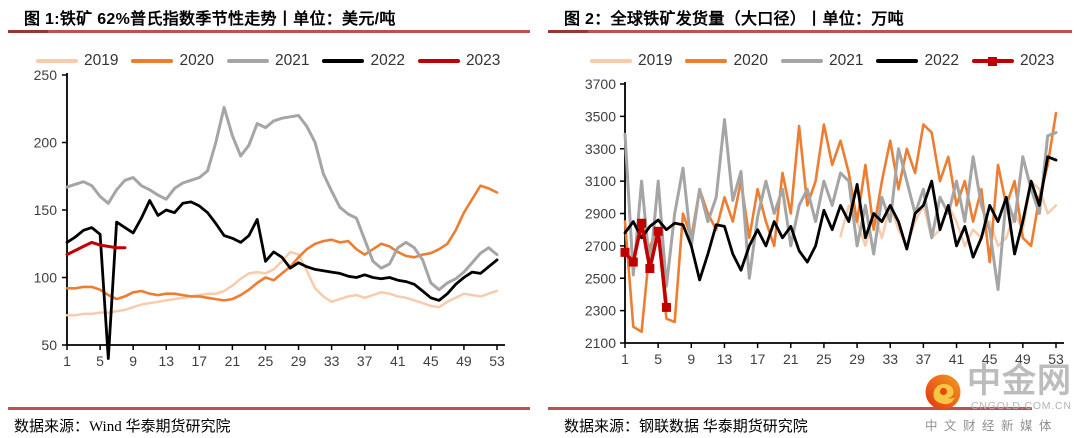  Describe the element at coordinates (46, 210) in the screenshot. I see `y-axis-label: 150` at that location.